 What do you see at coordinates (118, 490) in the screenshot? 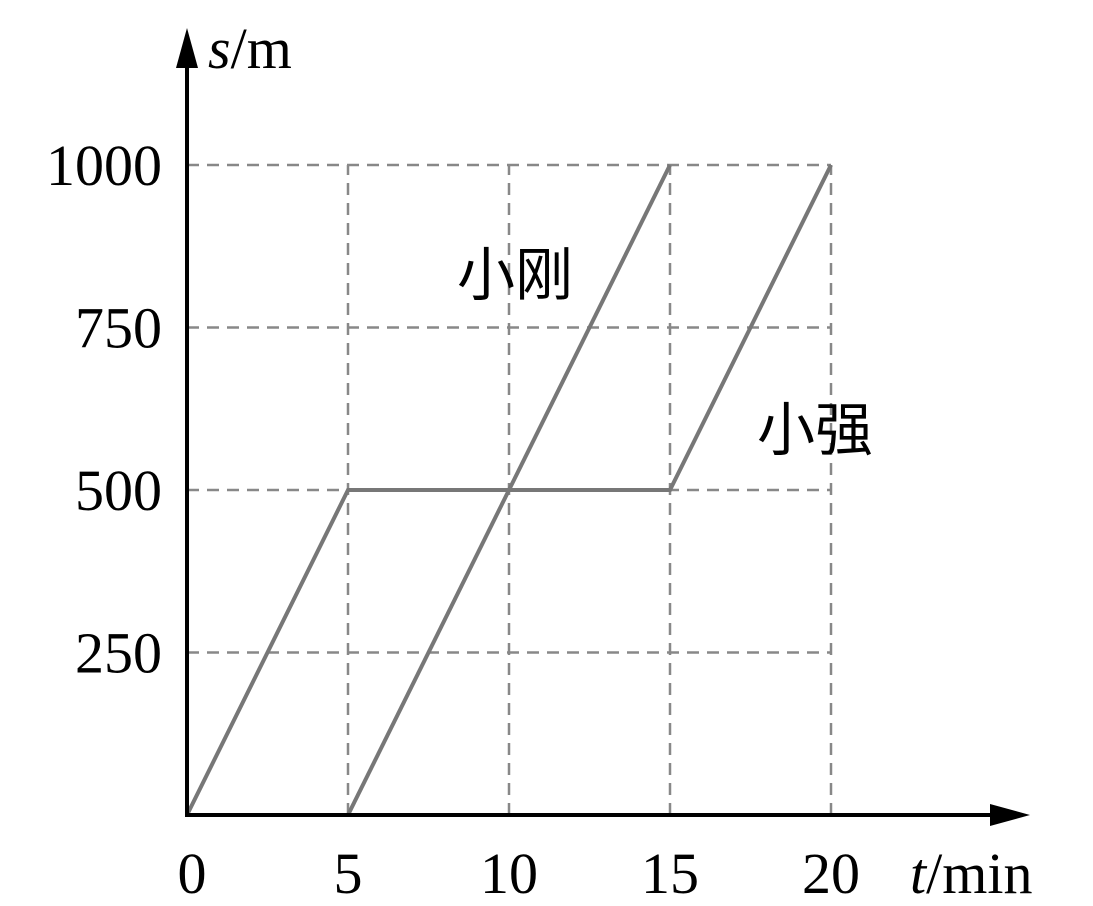
I see `y-tick-label: 500` at bounding box center [118, 490].